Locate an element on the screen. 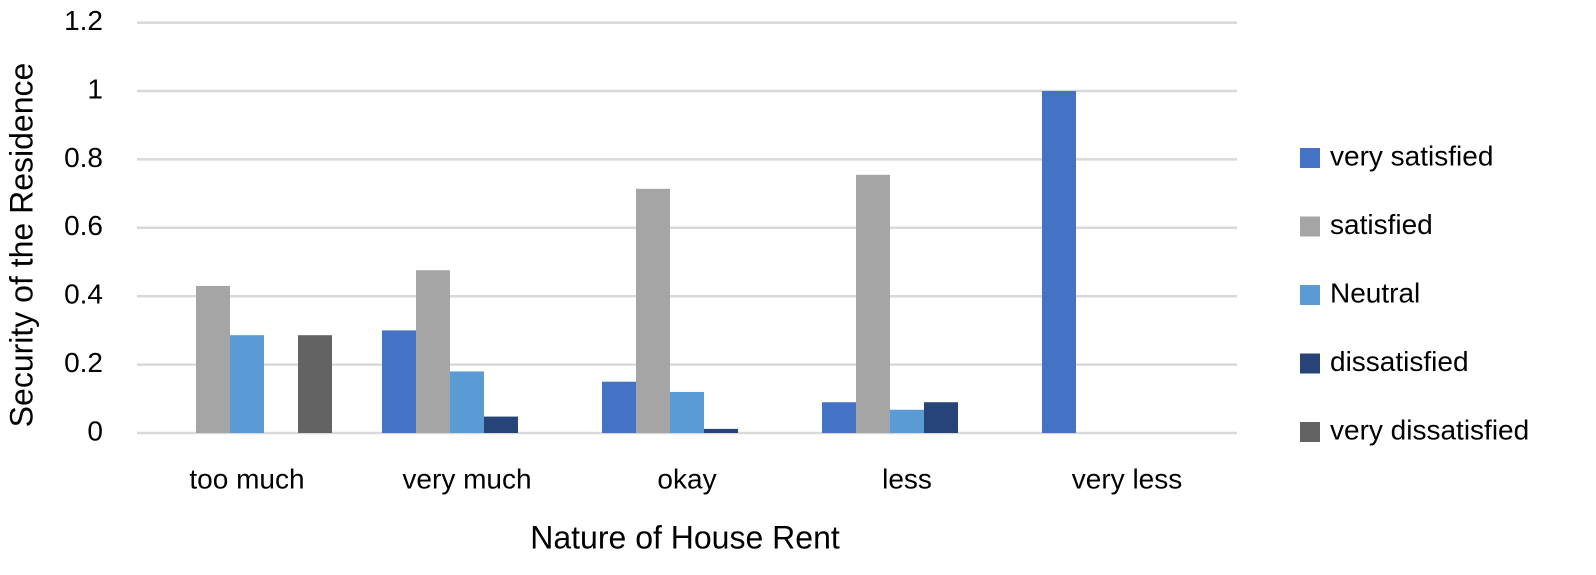 The image size is (1596, 575). x-tick-label: very much is located at coordinates (466, 478).